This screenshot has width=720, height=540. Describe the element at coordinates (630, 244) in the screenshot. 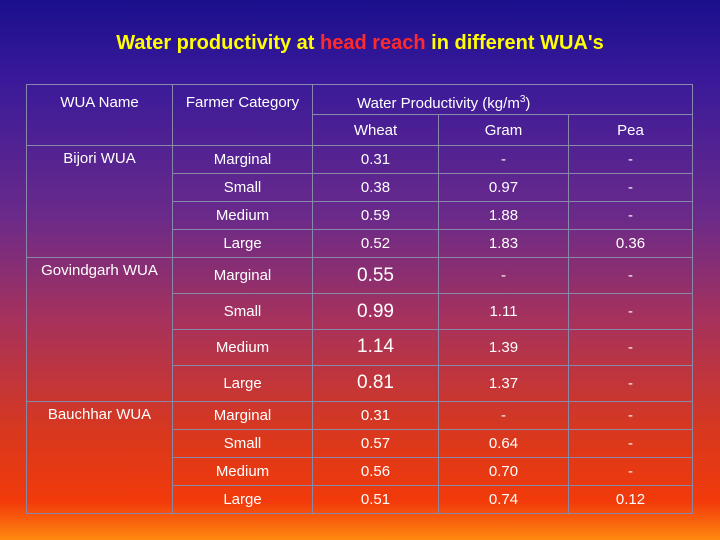

I see `pea-cell: 0.36` at that location.